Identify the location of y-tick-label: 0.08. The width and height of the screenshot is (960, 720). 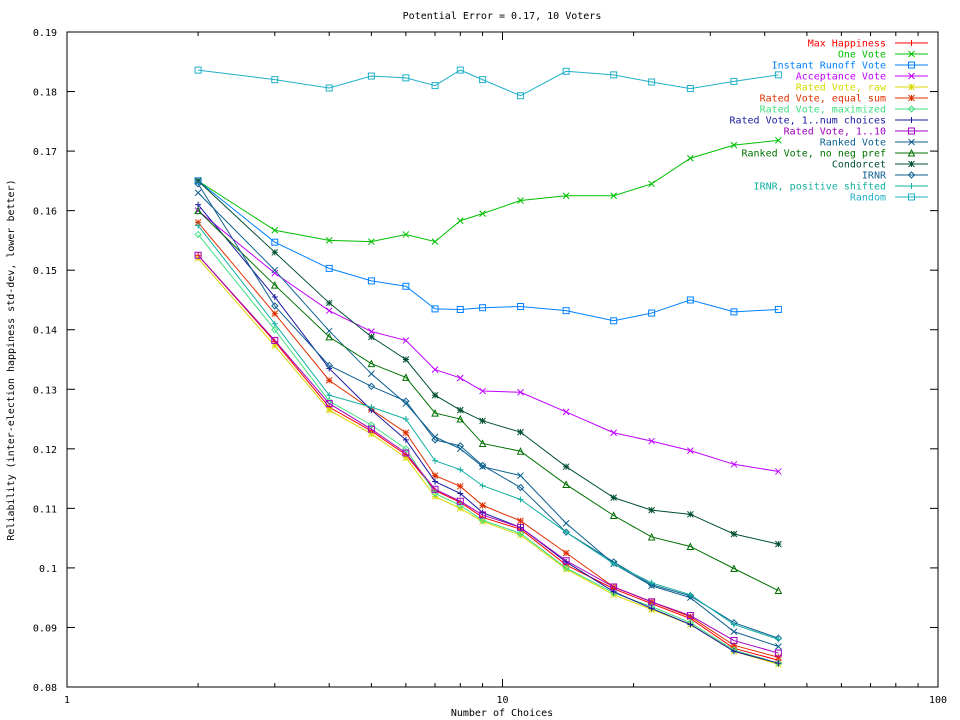
(45, 688).